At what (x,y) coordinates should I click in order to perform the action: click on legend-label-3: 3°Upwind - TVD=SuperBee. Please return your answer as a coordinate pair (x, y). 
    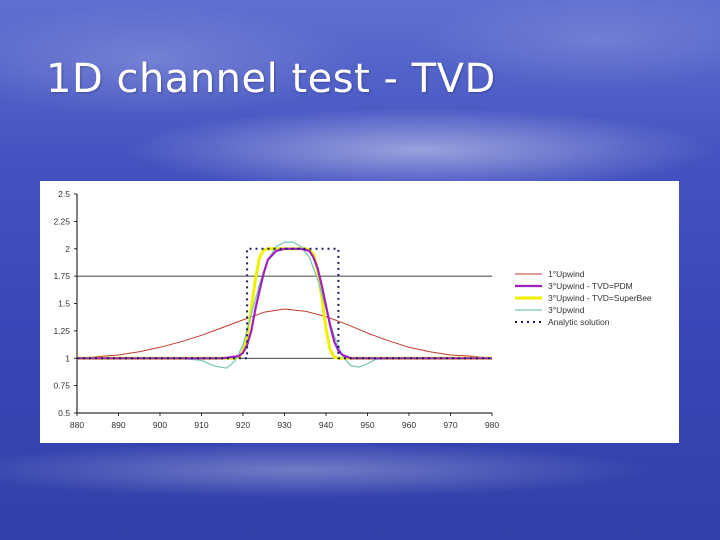
    Looking at the image, I should click on (600, 298).